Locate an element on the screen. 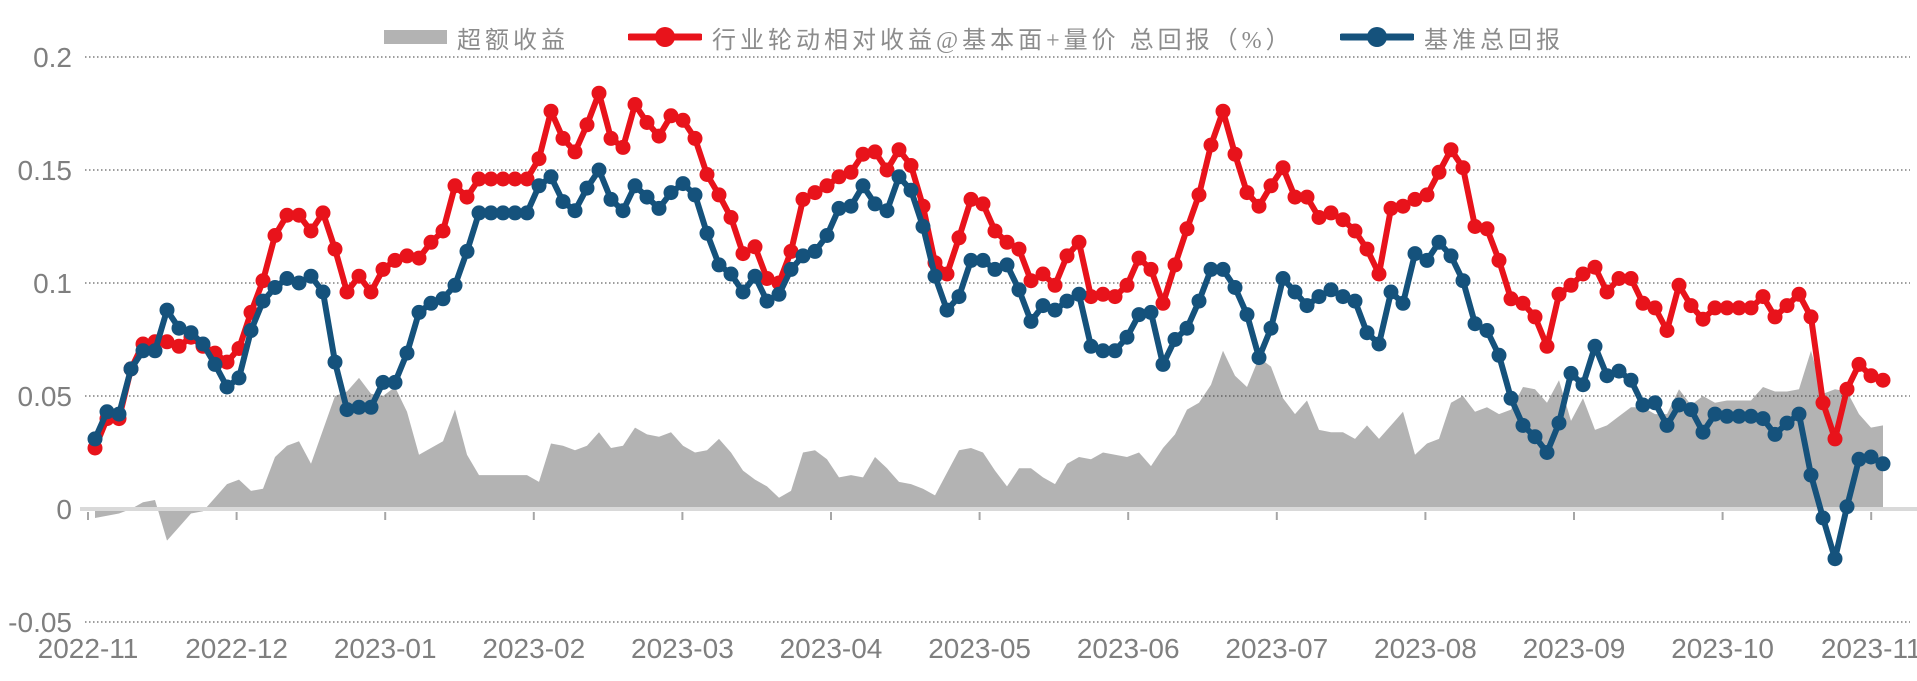 Image resolution: width=1917 pixels, height=681 pixels. y-tick-label: 0.1 is located at coordinates (52, 283).